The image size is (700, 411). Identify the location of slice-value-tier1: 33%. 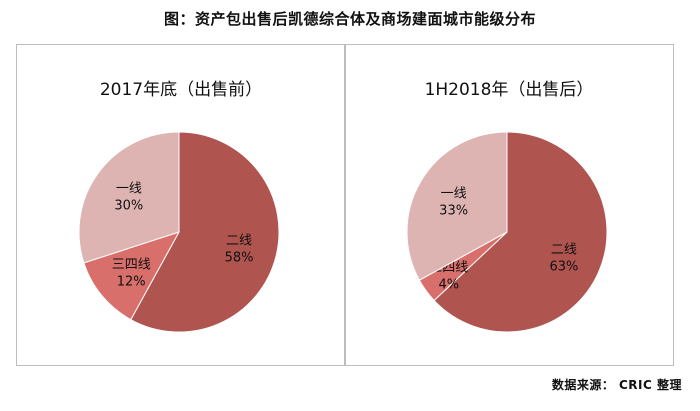
(453, 210).